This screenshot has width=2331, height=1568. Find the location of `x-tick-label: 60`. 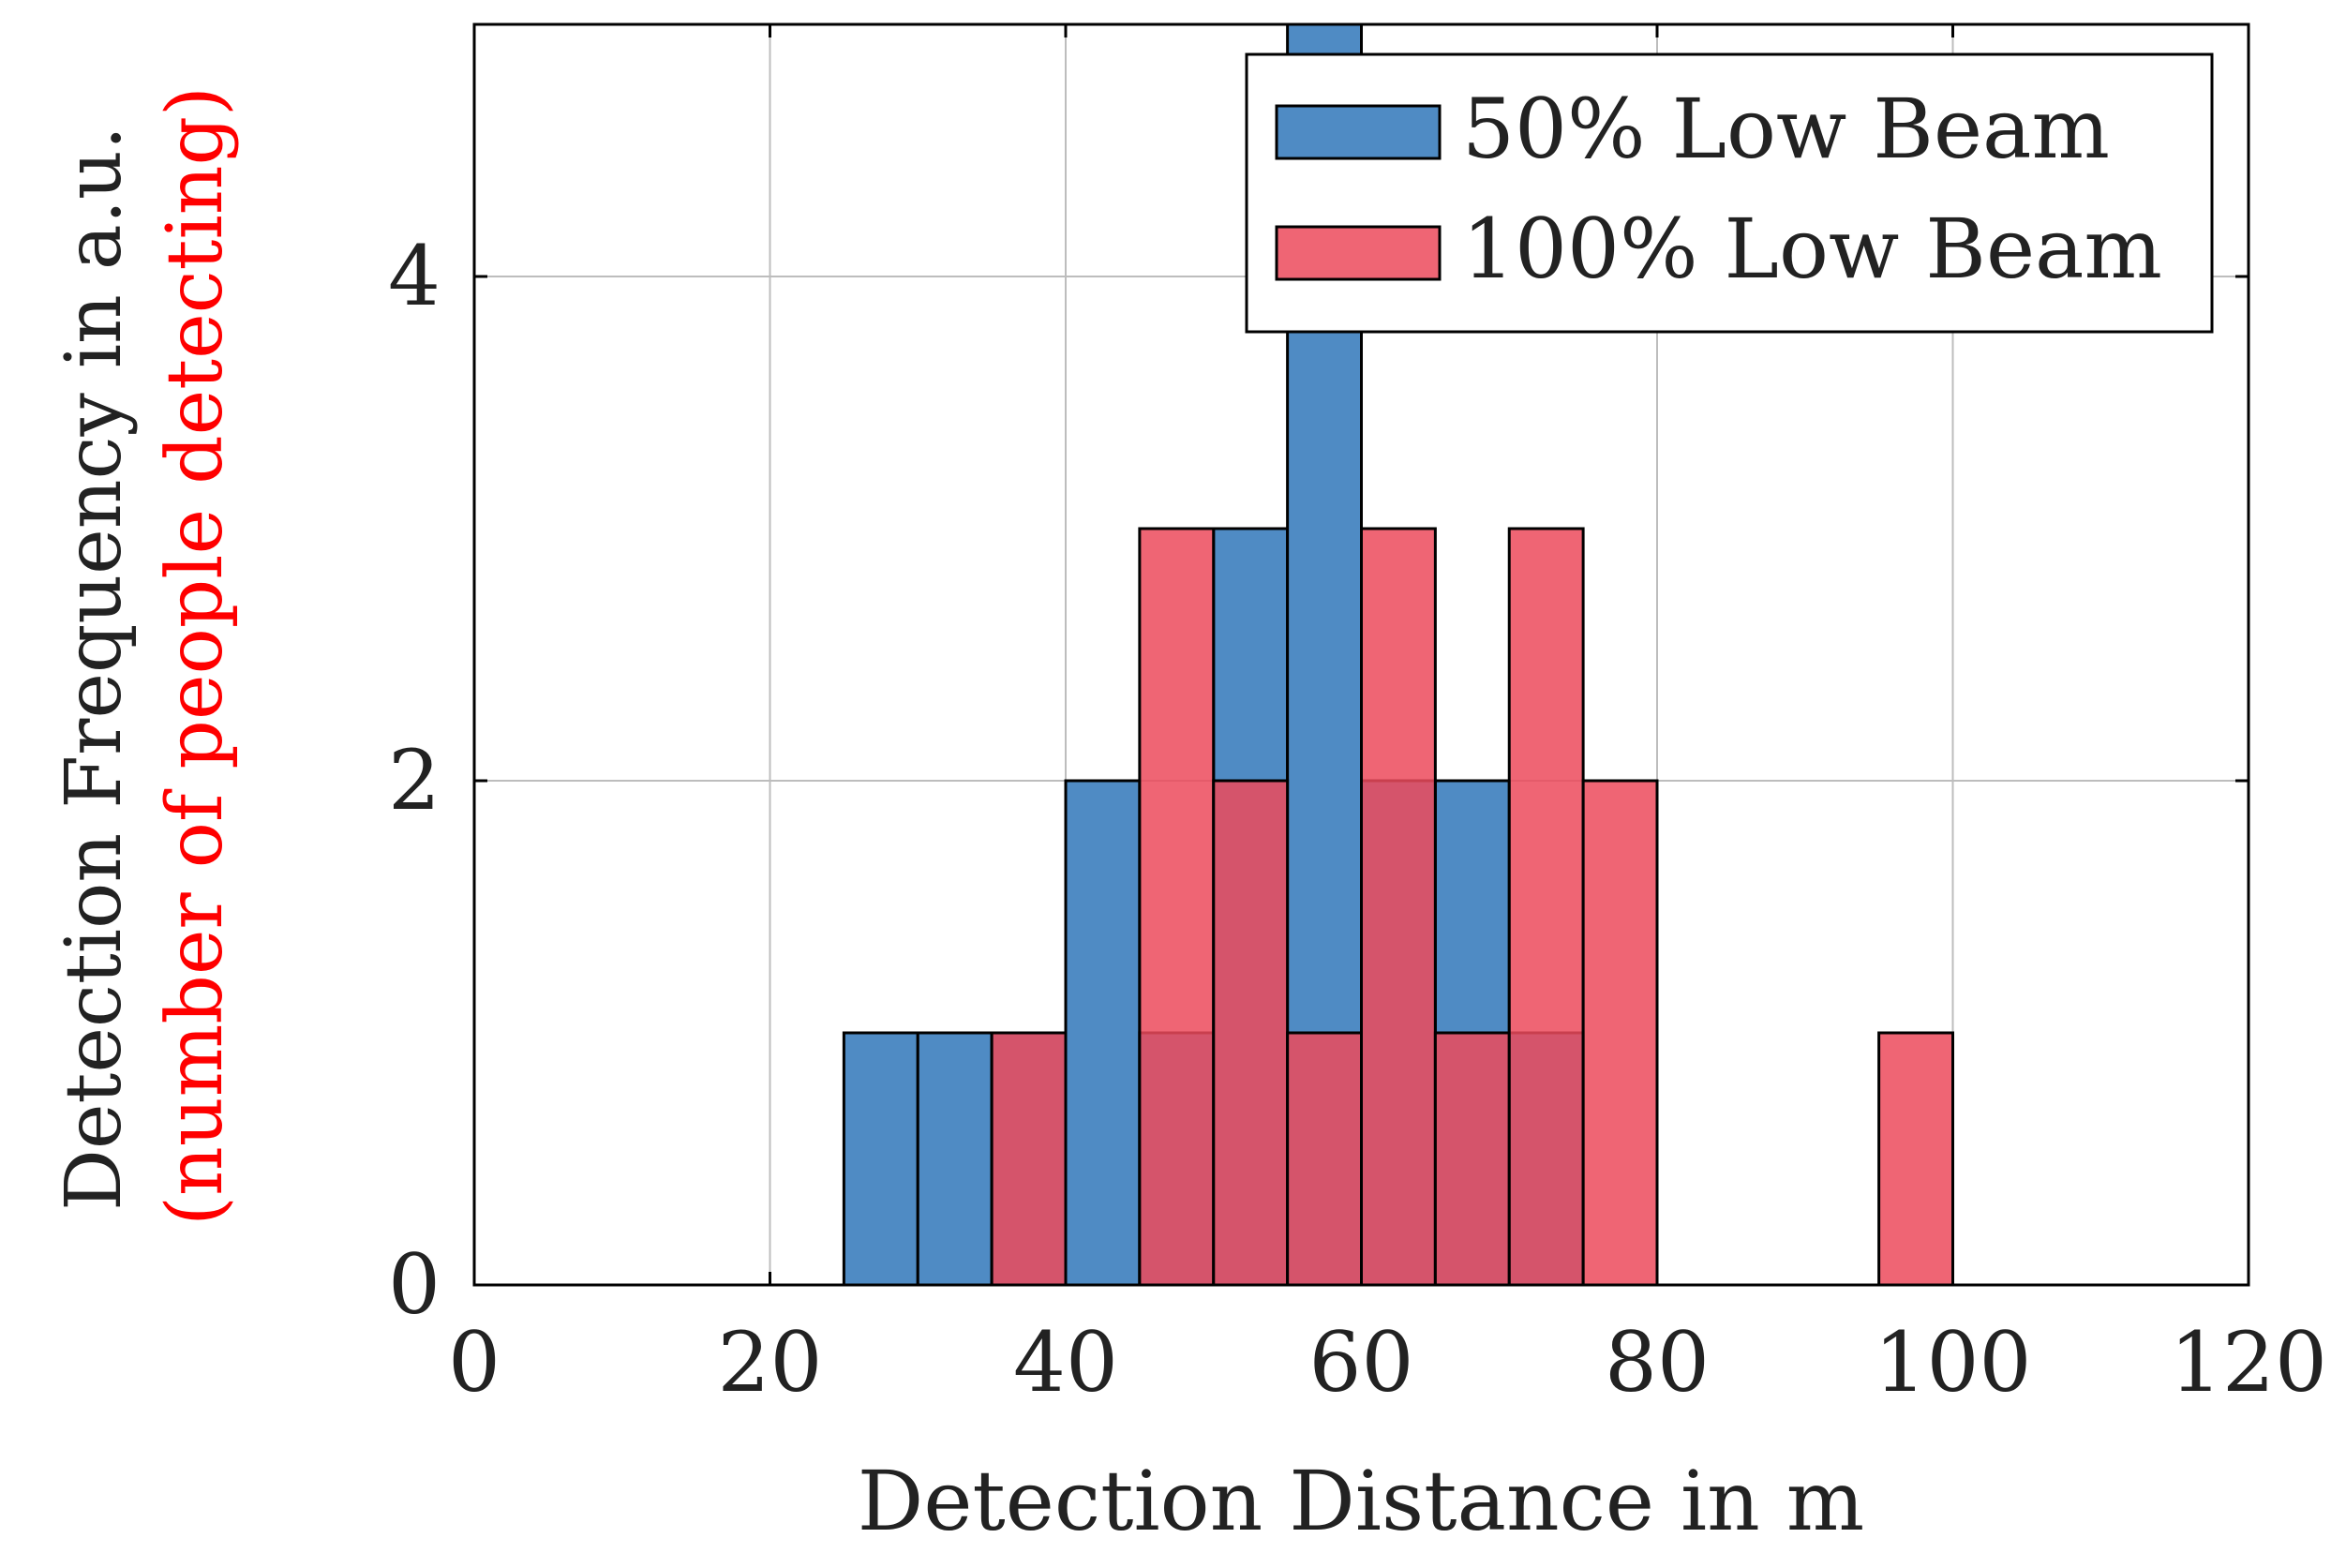

x-tick-label: 60 is located at coordinates (1361, 1363).